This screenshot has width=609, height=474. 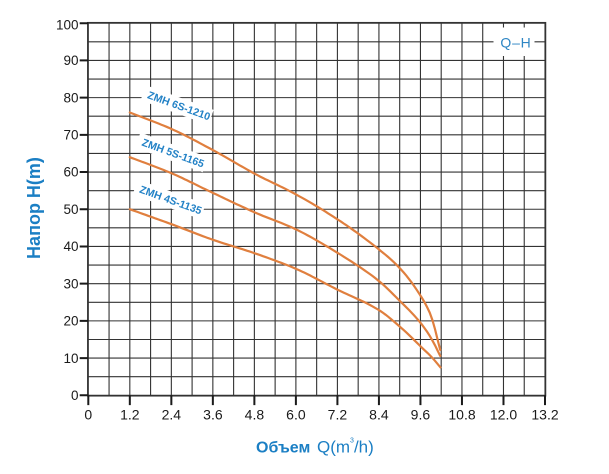 I want to click on svg-text: 30, so click(x=70, y=283).